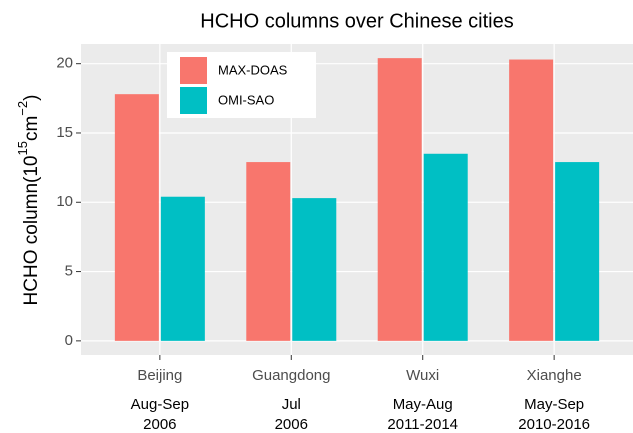 The width and height of the screenshot is (633, 433). What do you see at coordinates (246, 99) in the screenshot?
I see `legend-label: OMI-SAO` at bounding box center [246, 99].